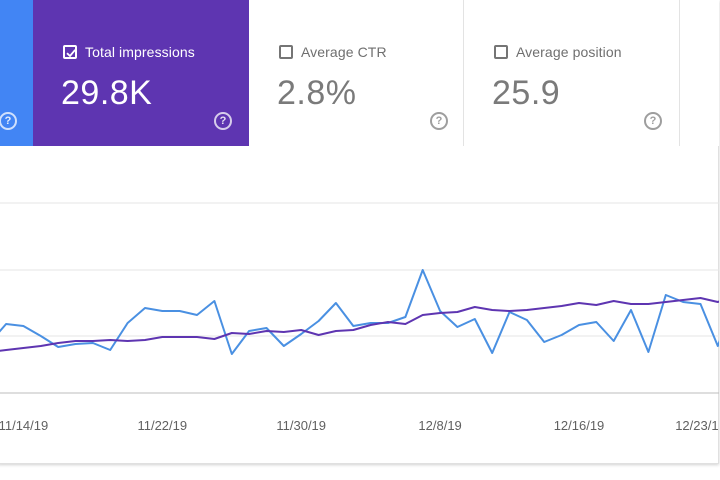 Image resolution: width=720 pixels, height=480 pixels. I want to click on checkmark-icon, so click(71, 53).